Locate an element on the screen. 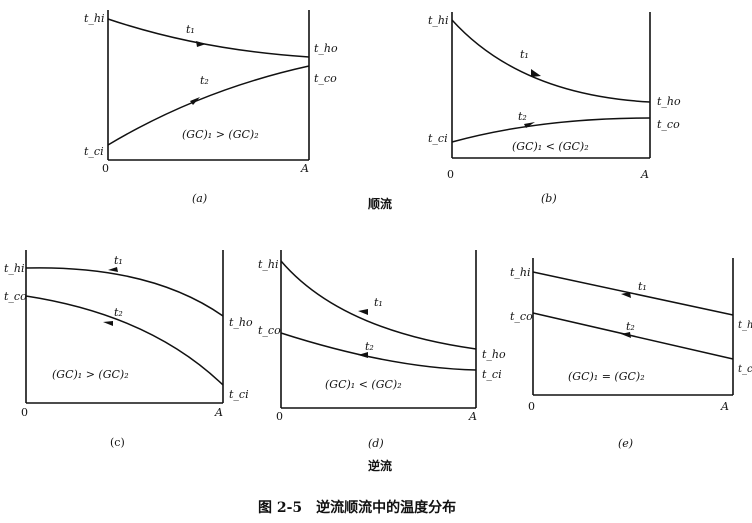  group-label-counter: 逆流 is located at coordinates (380, 465).